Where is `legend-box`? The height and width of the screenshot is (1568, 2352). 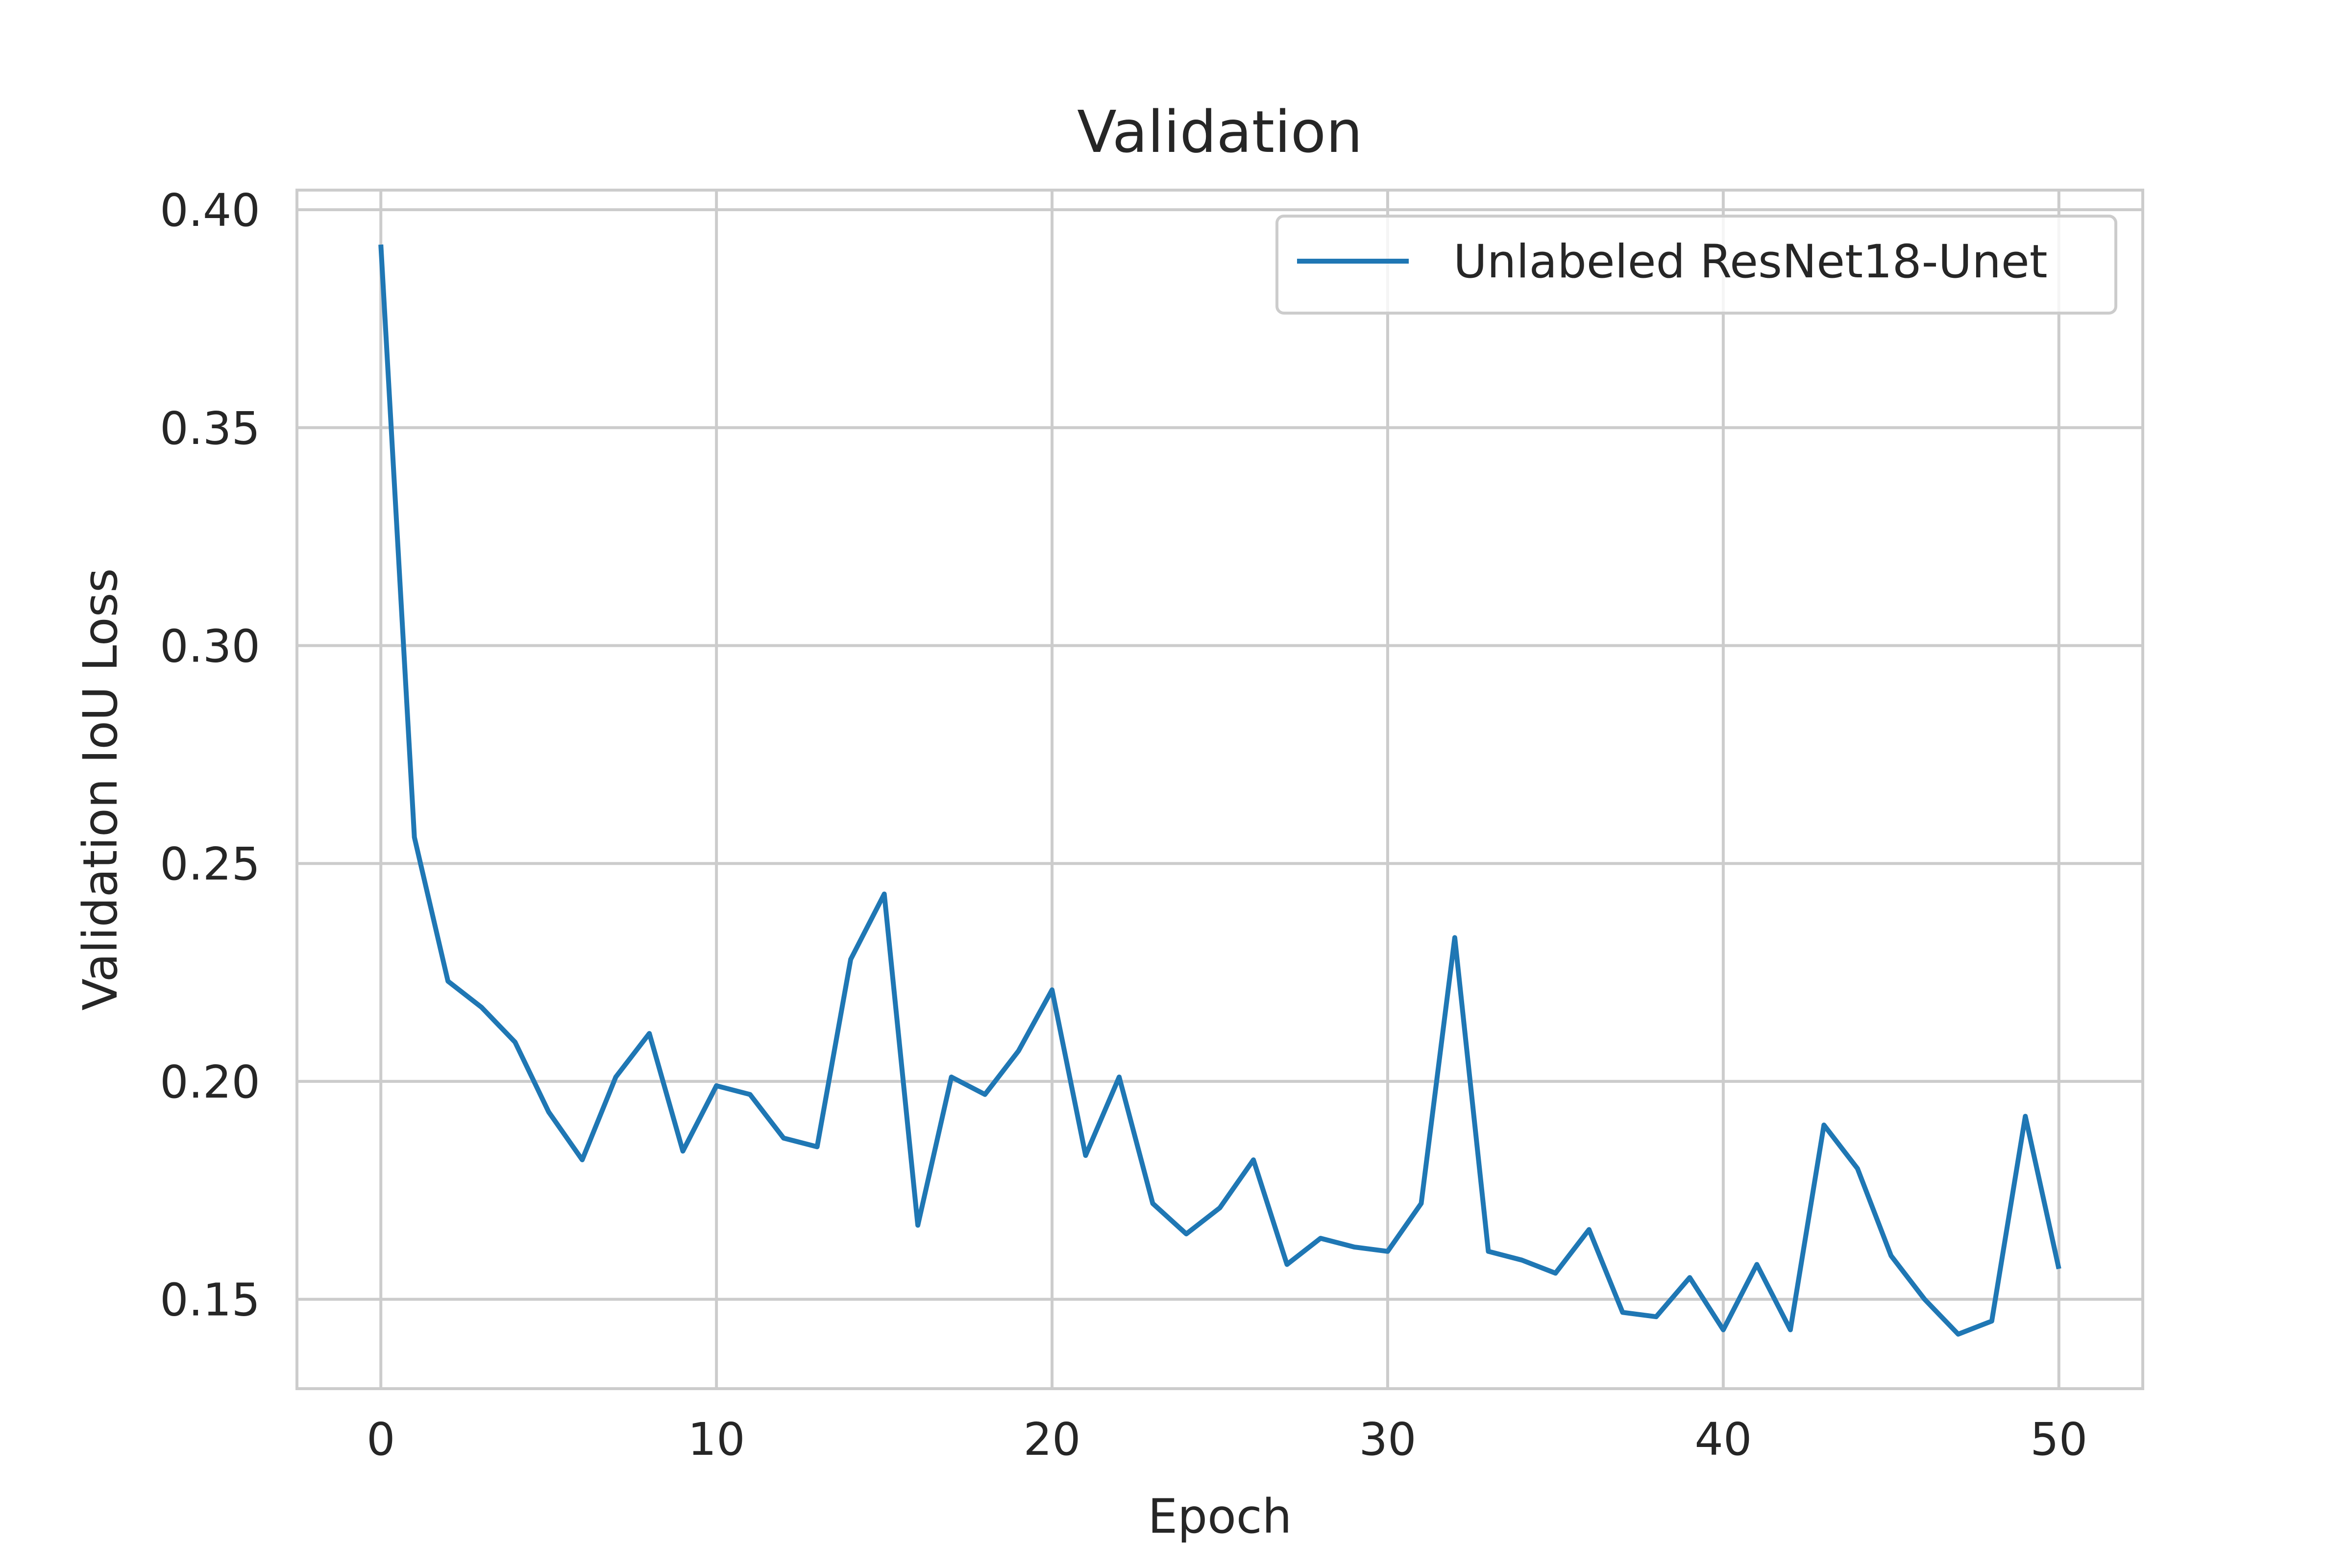
legend-box is located at coordinates (1696, 265).